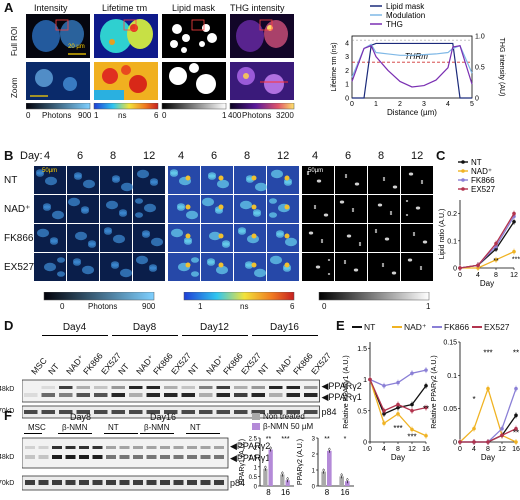 The image size is (520, 500). I want to click on y-tick-label: 0.5, so click(362, 411).